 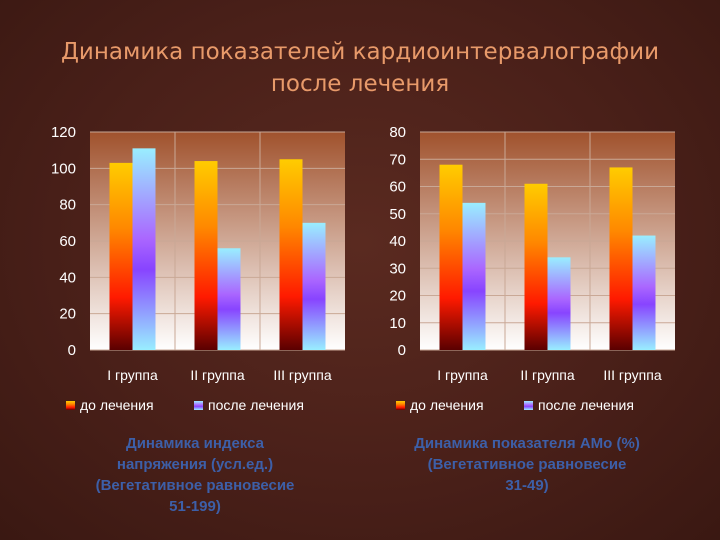 What do you see at coordinates (397, 214) in the screenshot?
I see `y-tick-label: 50` at bounding box center [397, 214].